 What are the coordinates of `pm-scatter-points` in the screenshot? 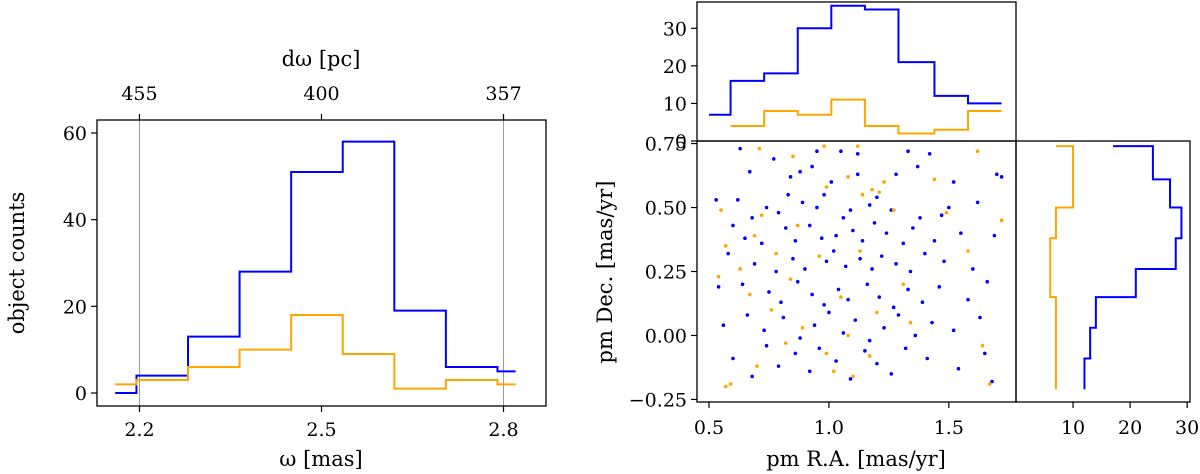 It's located at (859, 266).